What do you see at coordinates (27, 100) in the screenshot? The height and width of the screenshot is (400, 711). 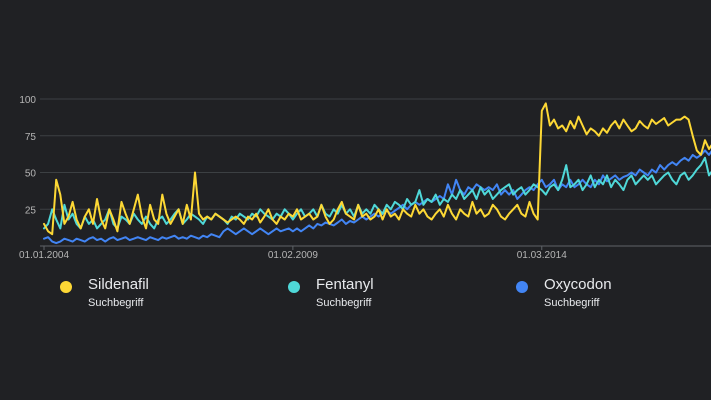 I see `y-tick-label: 100` at bounding box center [27, 100].